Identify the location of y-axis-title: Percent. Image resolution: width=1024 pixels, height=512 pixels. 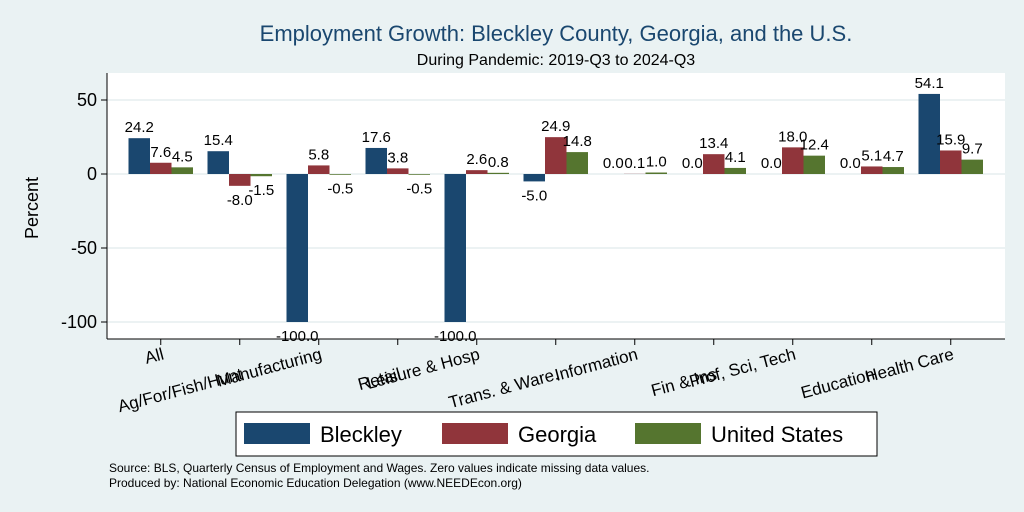
(32, 208).